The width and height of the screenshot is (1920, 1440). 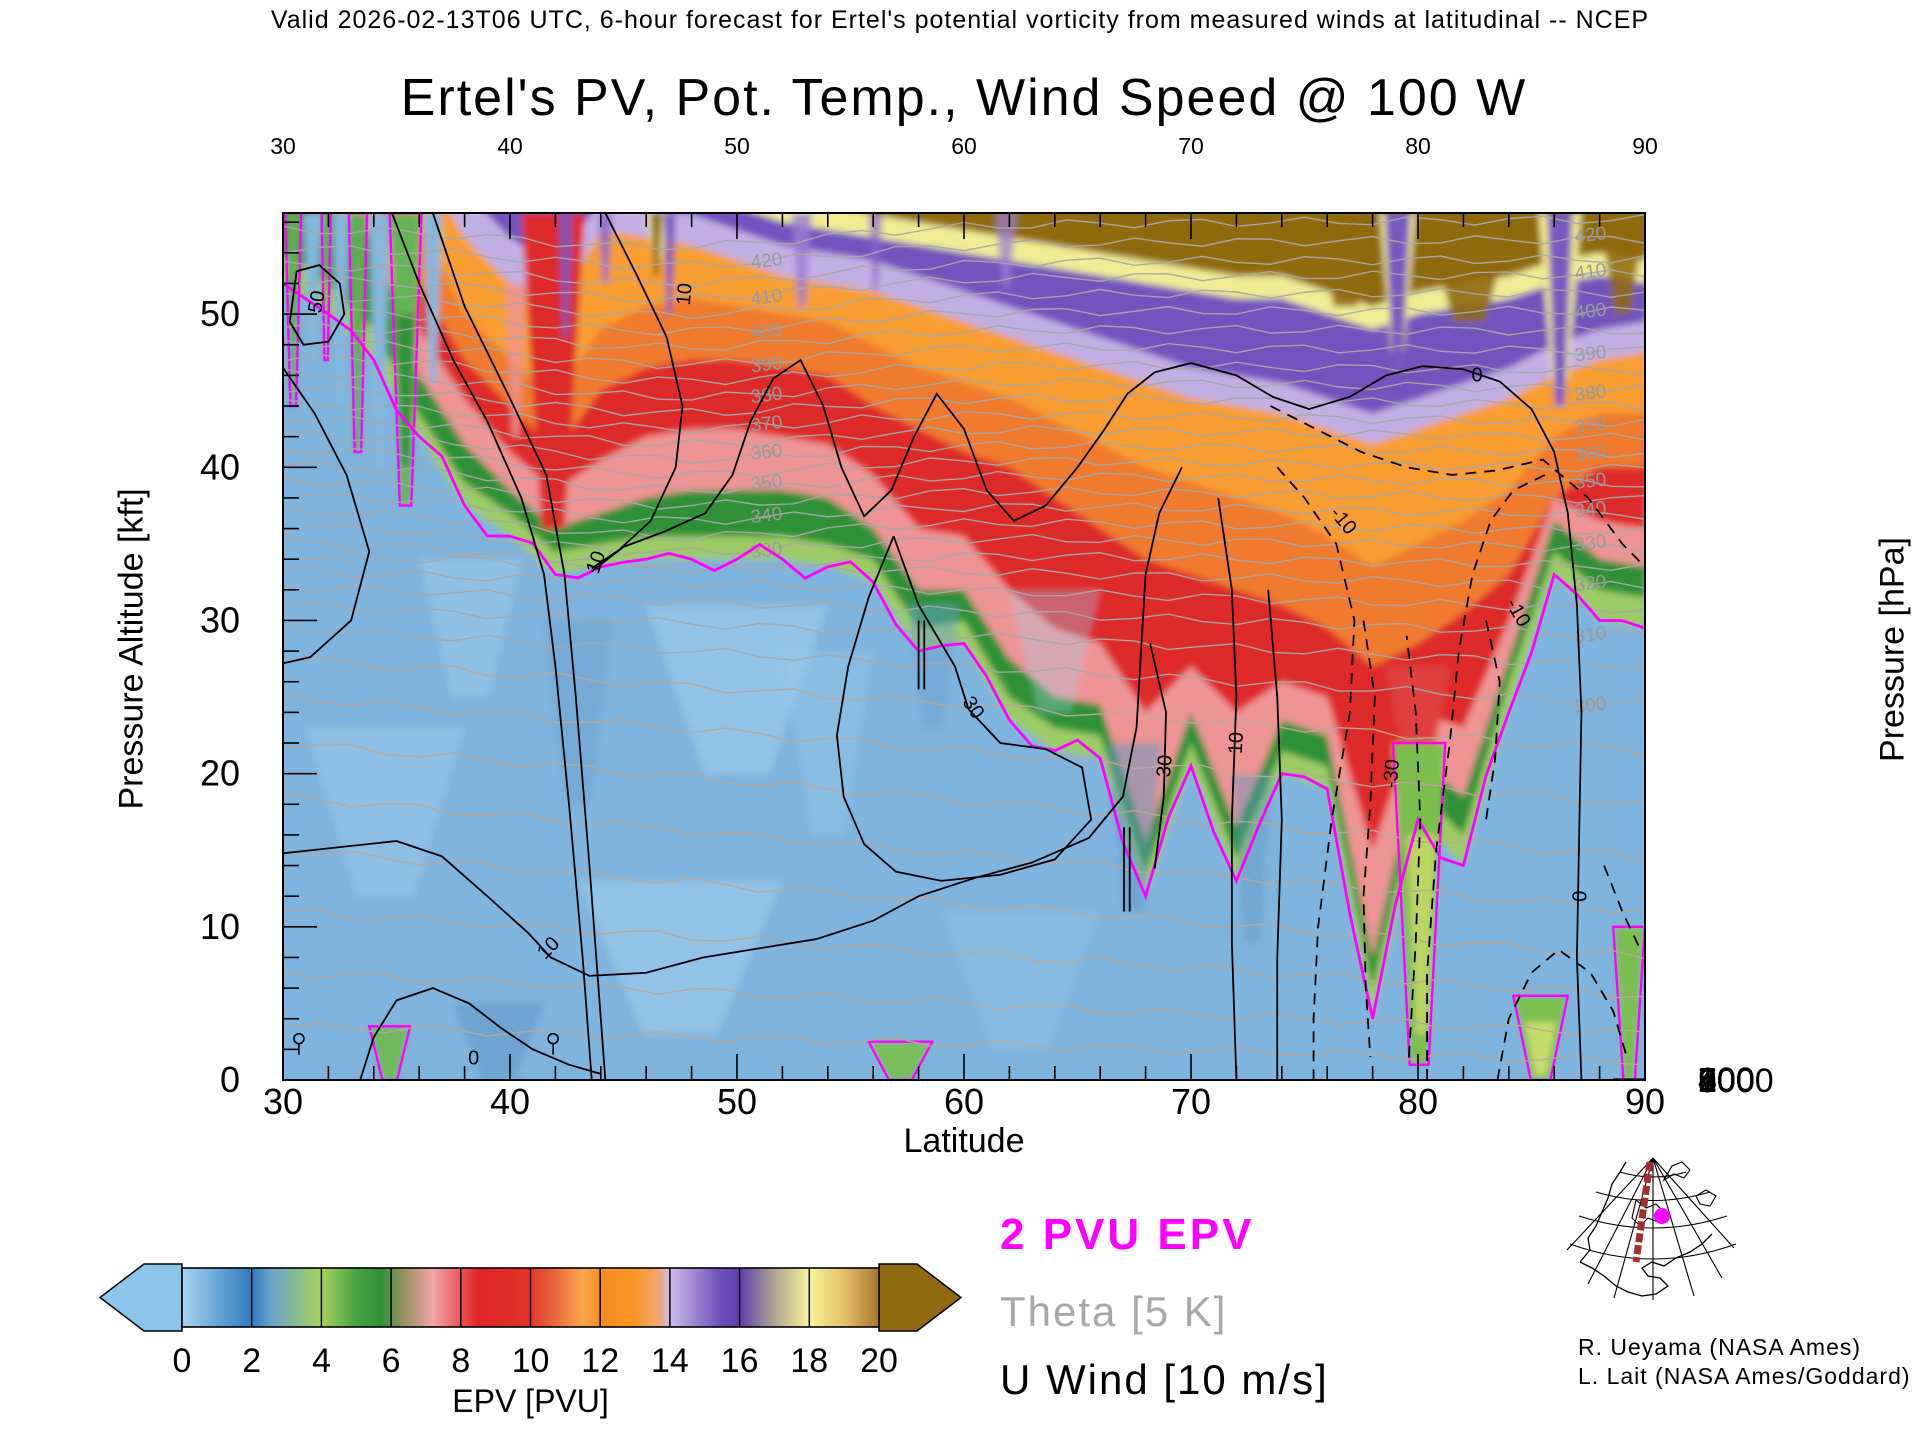 What do you see at coordinates (1591, 584) in the screenshot?
I see `svg-text: 320` at bounding box center [1591, 584].